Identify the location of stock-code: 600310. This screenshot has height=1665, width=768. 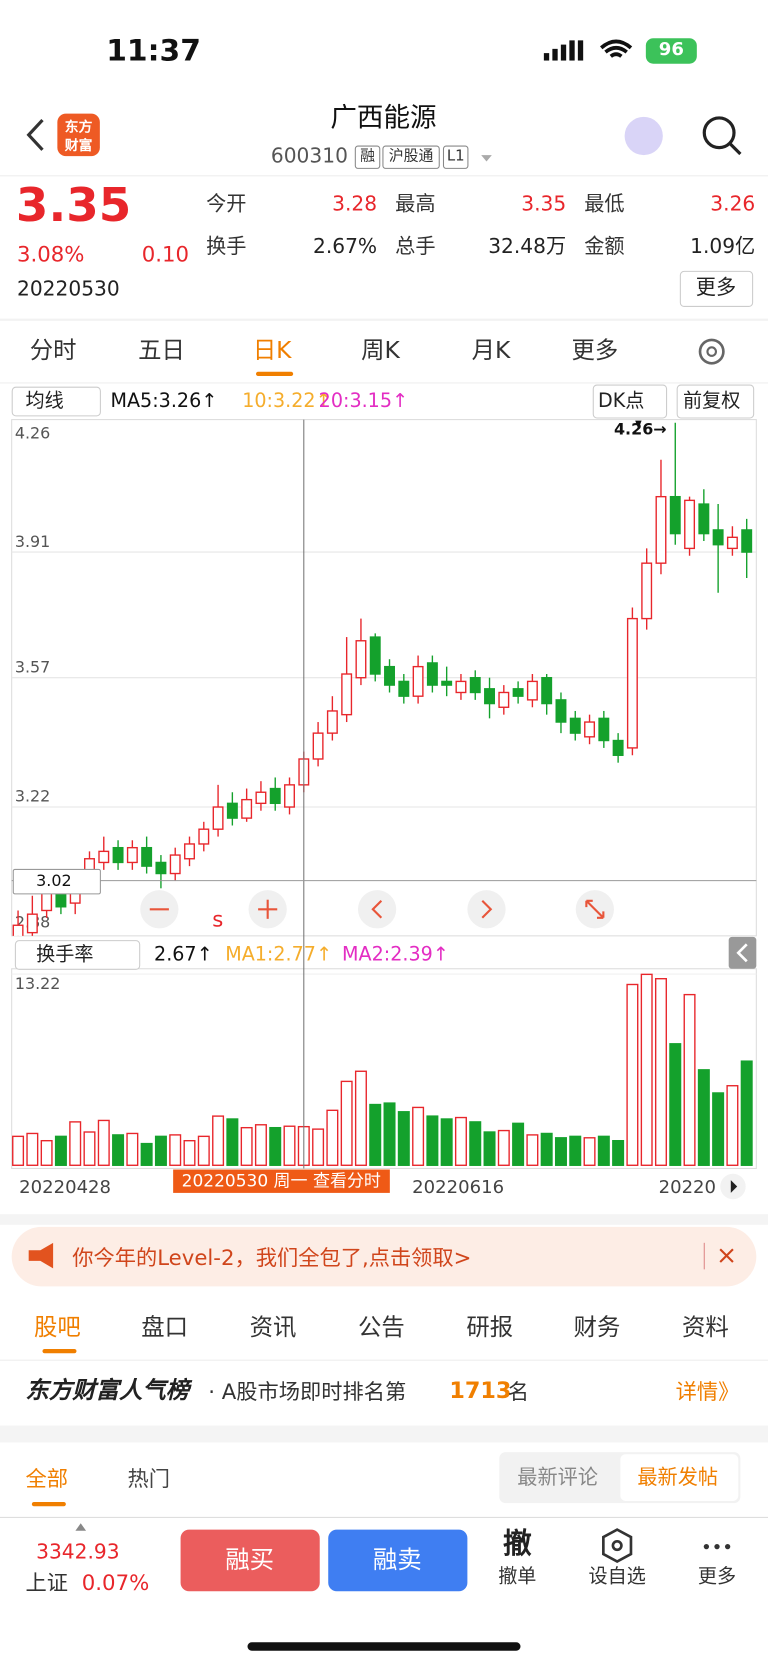
(309, 156).